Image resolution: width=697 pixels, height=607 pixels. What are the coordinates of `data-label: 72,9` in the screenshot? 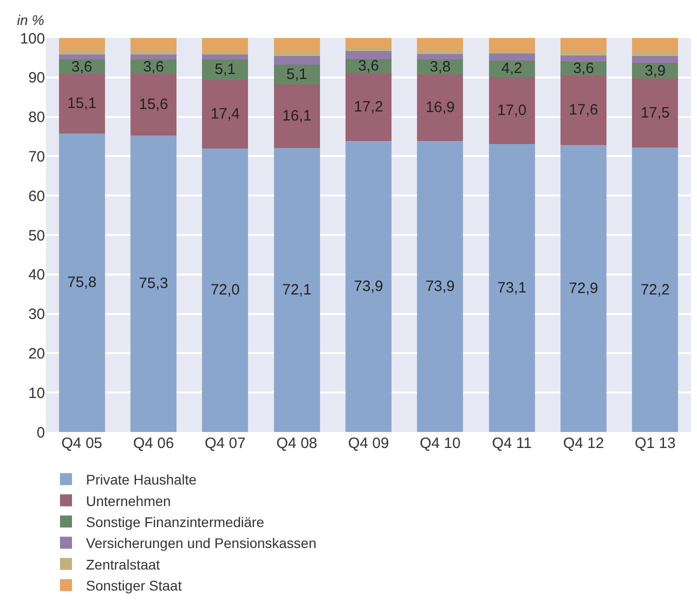 It's located at (583, 288).